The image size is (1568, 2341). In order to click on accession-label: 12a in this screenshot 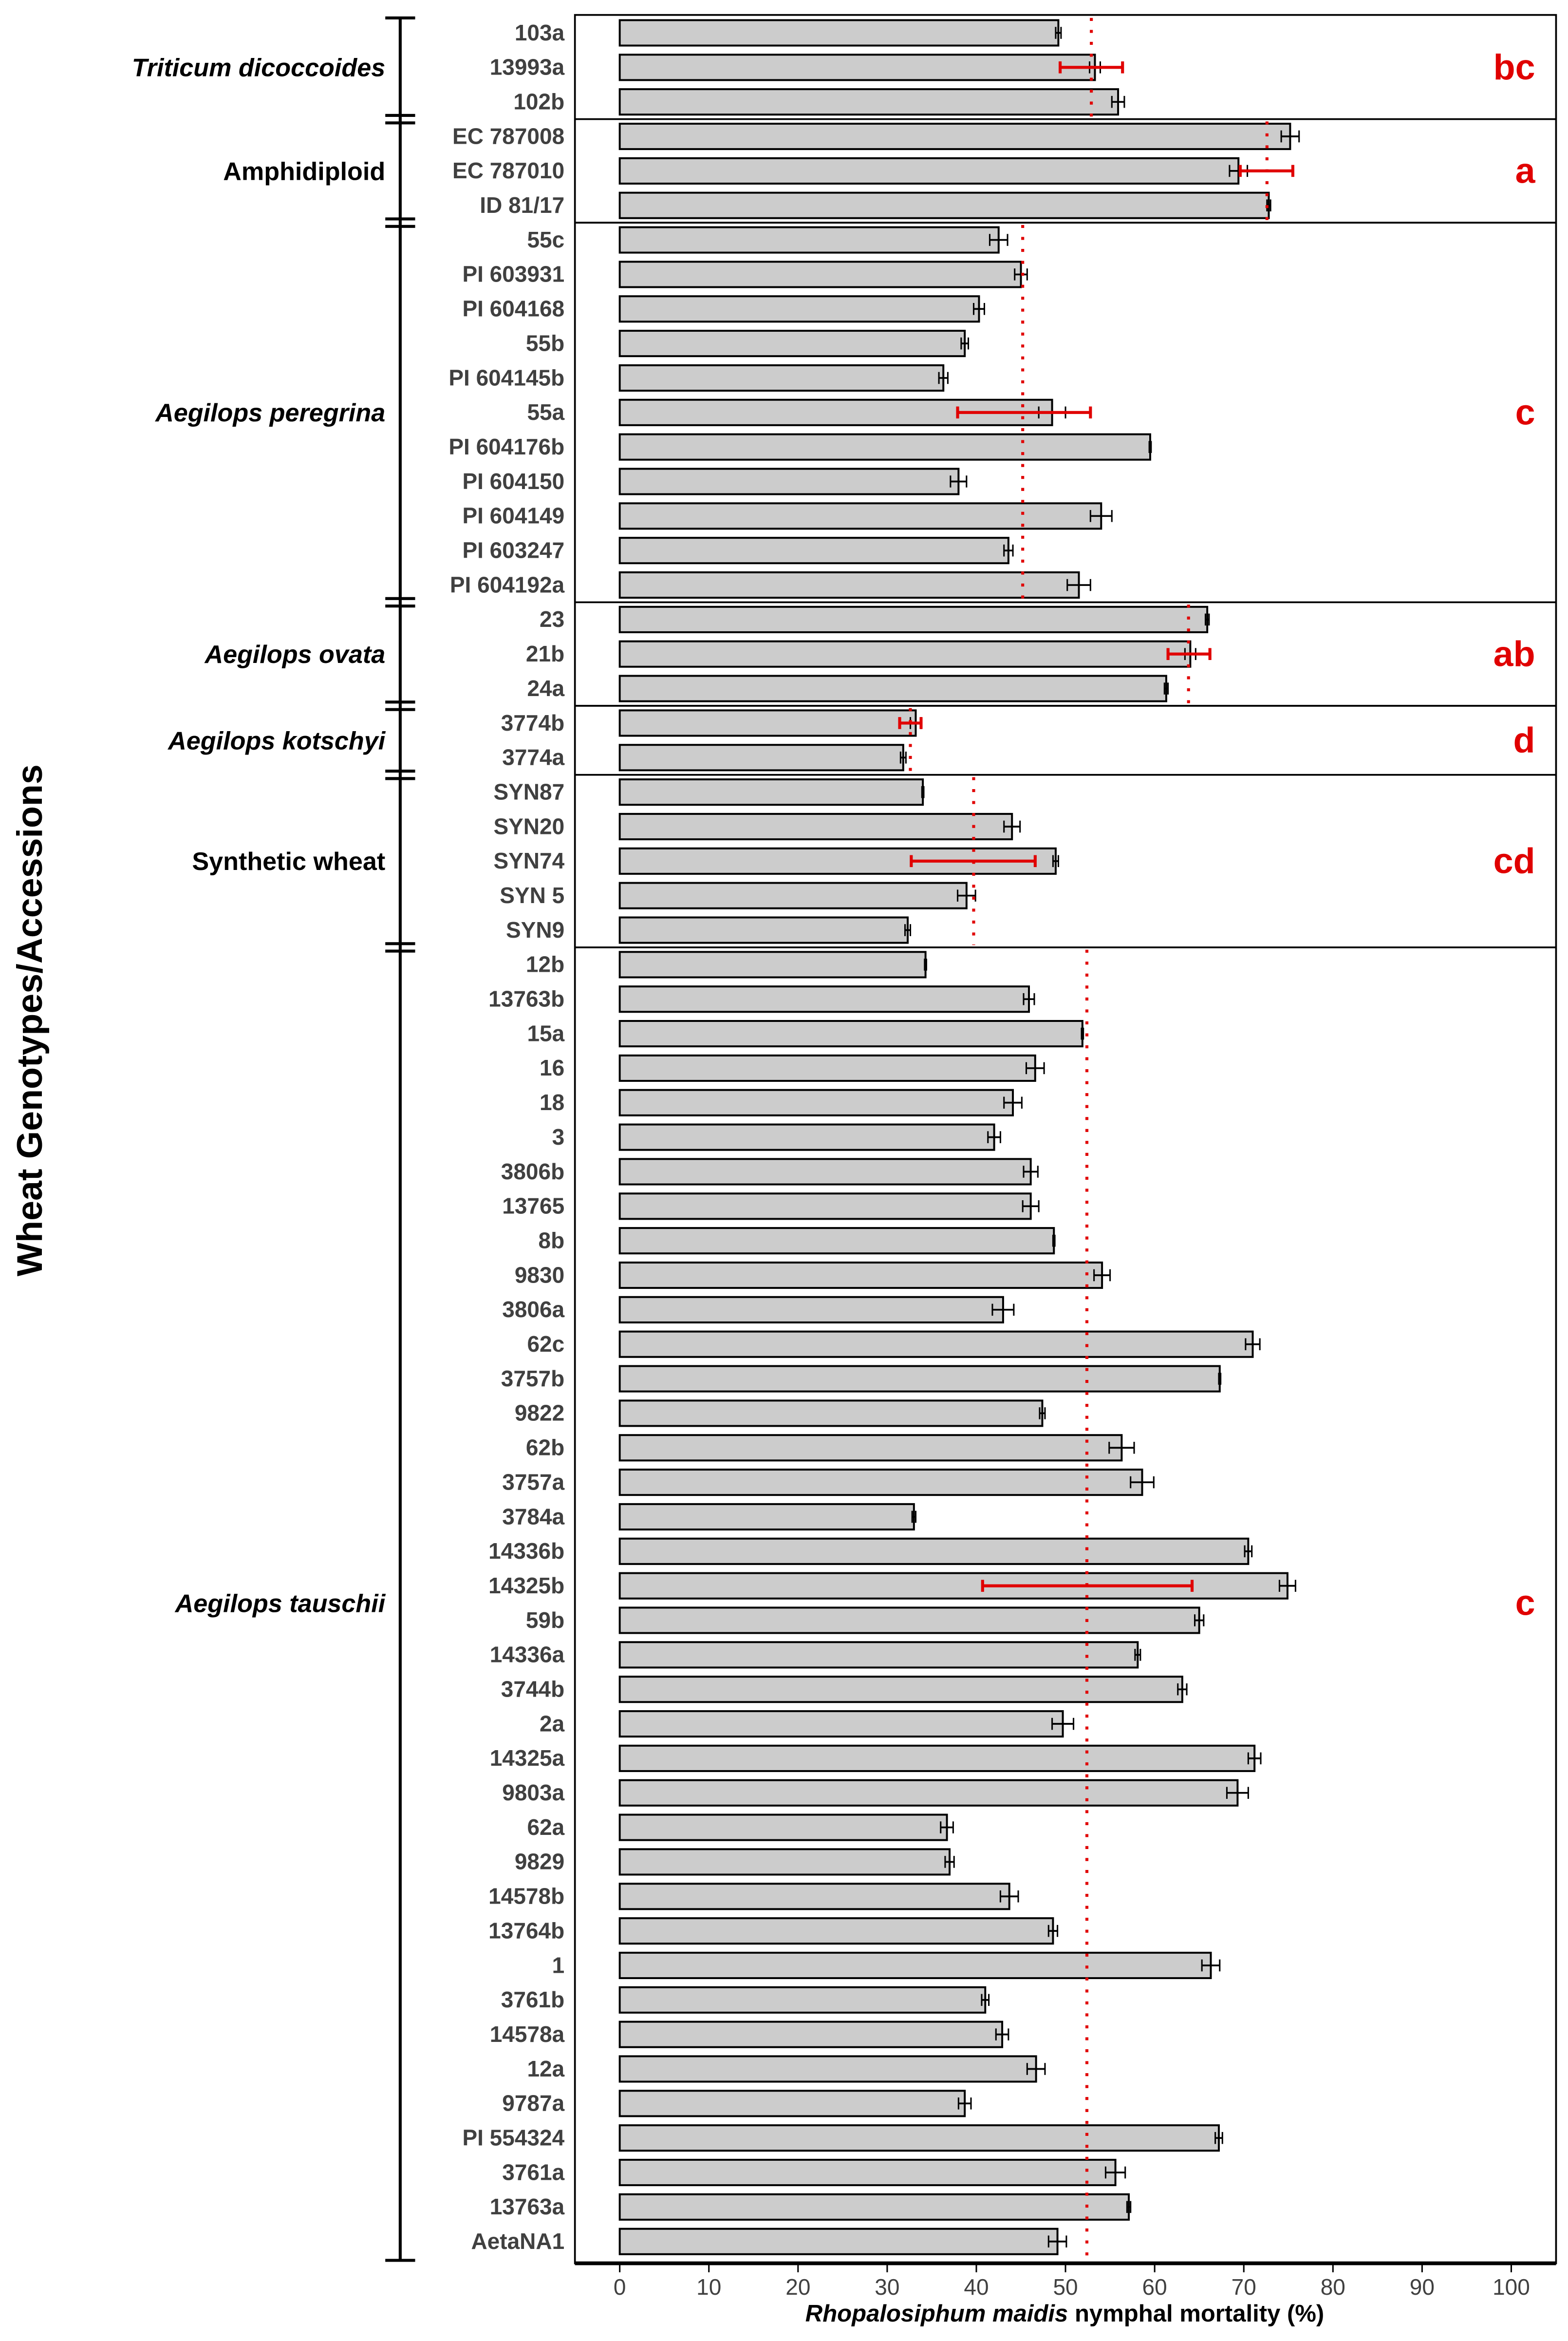, I will do `click(545, 2068)`.